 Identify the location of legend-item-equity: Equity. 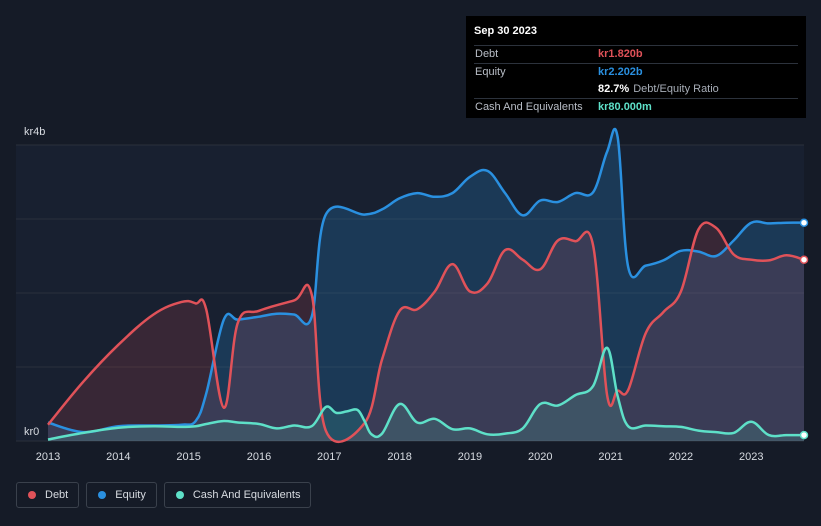
(121, 495).